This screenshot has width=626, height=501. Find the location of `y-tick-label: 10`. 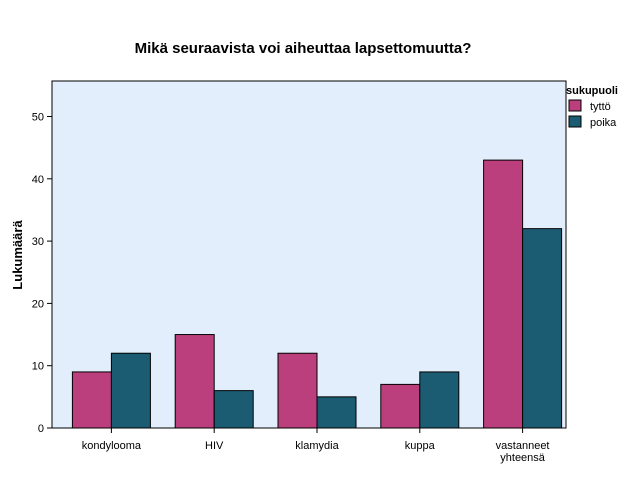

y-tick-label: 10 is located at coordinates (38, 367).